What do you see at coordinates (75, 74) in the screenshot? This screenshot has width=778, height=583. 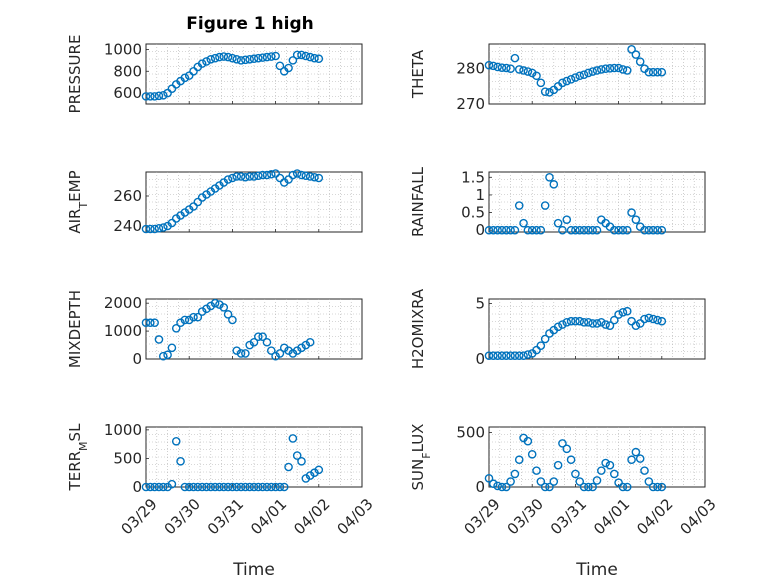 I see `y-axis-label: PRESSURE` at bounding box center [75, 74].